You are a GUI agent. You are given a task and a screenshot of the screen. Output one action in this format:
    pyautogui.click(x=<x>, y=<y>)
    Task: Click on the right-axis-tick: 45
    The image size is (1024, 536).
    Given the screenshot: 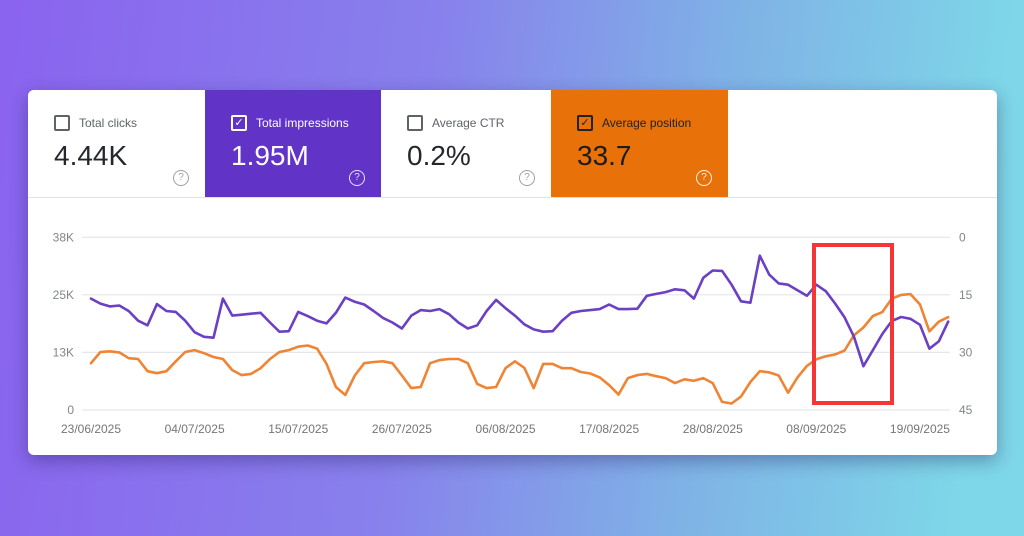 What is the action you would take?
    pyautogui.click(x=966, y=410)
    